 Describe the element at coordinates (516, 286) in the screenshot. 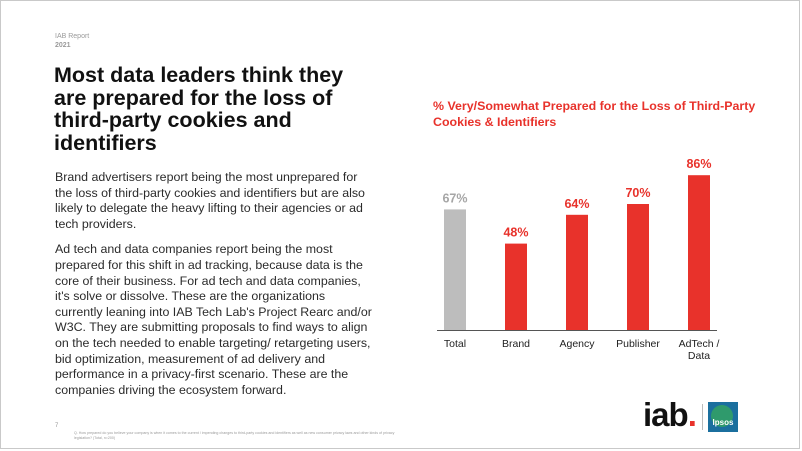

I see `bar-brand` at that location.